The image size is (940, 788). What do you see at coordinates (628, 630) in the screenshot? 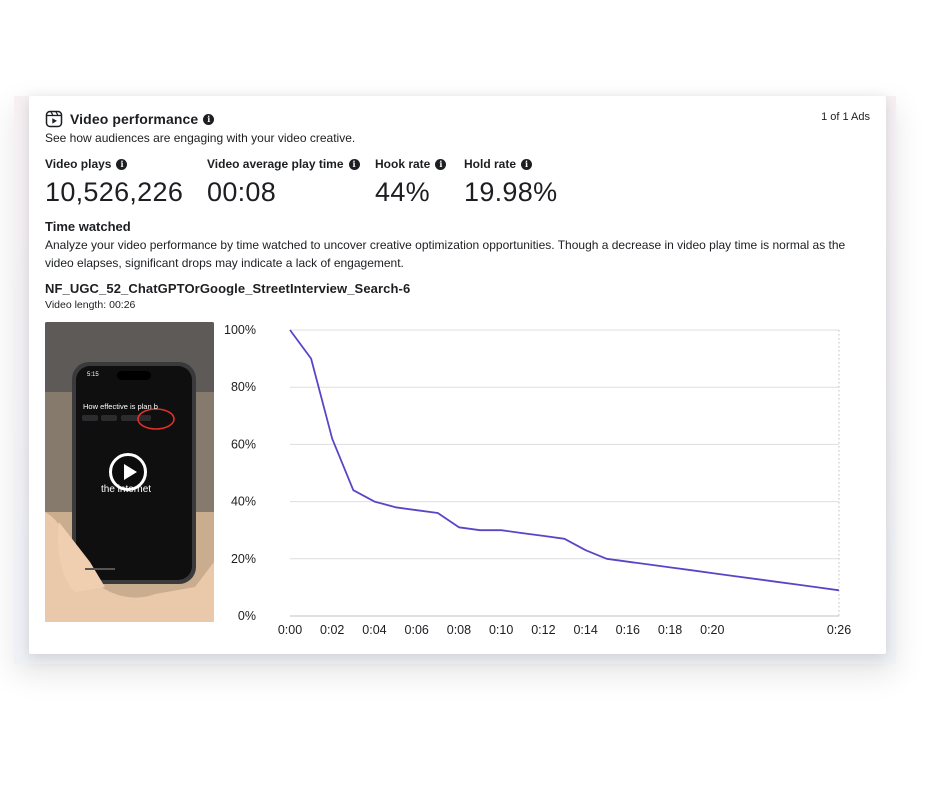
I see `x-tick-label: 0:16` at bounding box center [628, 630].